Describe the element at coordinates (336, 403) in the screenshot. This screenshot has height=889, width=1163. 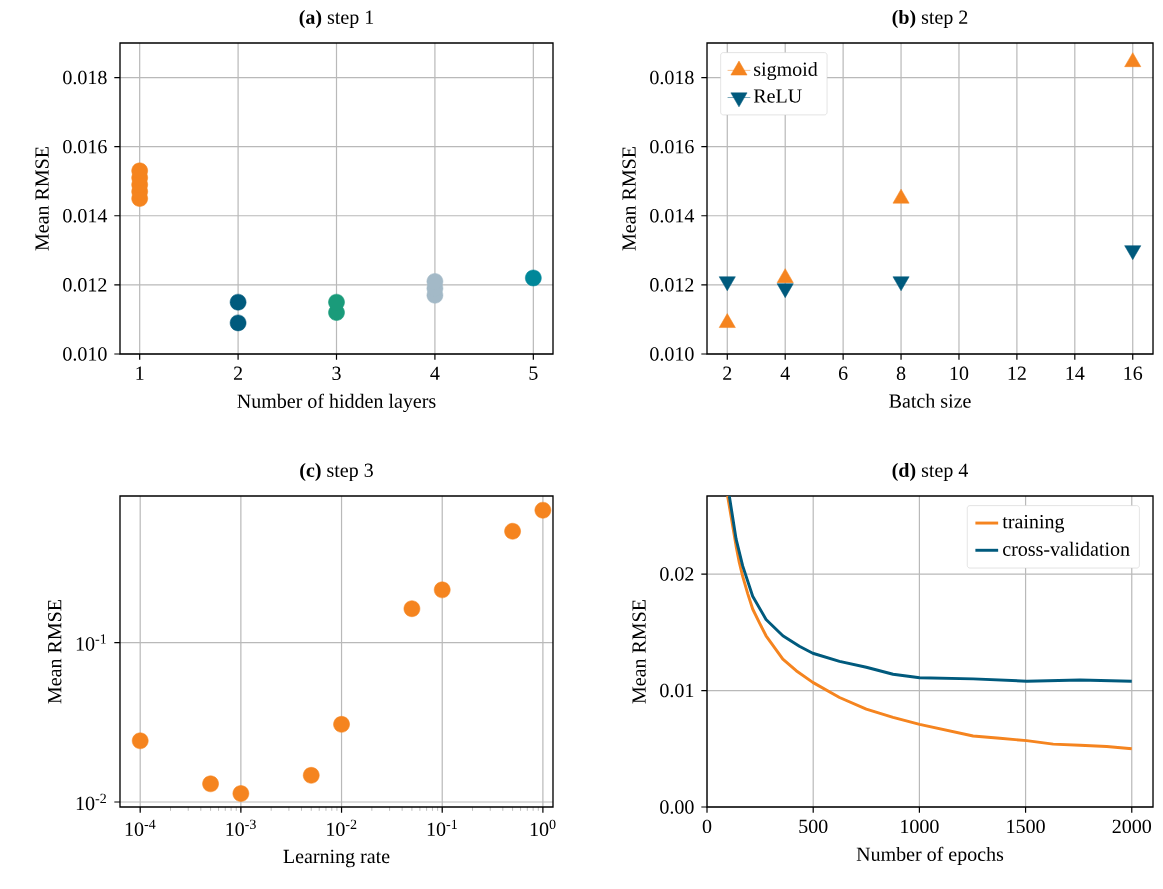
I see `x-axis-title: Number of hidden layers` at that location.